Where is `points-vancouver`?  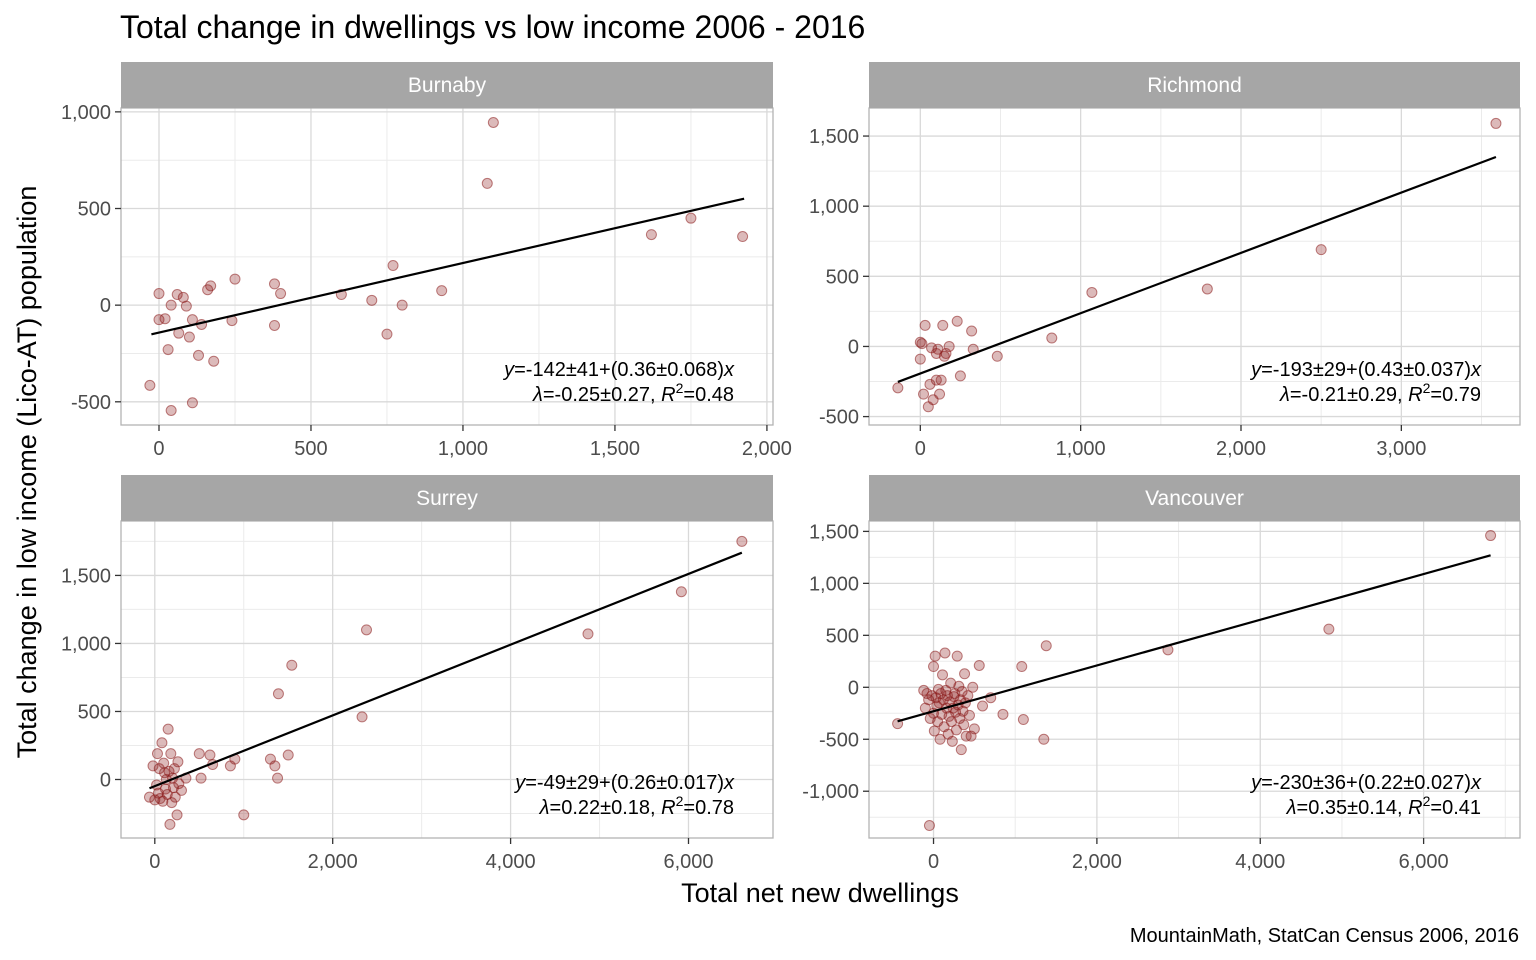 points-vancouver is located at coordinates (1194, 681).